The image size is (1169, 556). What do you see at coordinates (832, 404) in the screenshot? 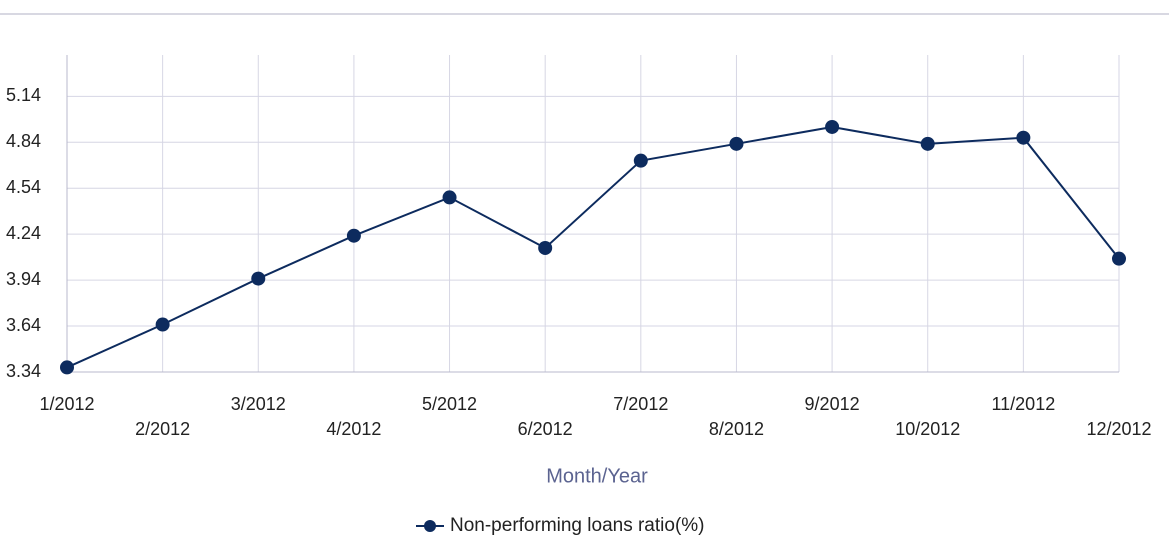
I see `x-tick-label: 9/2012` at bounding box center [832, 404].